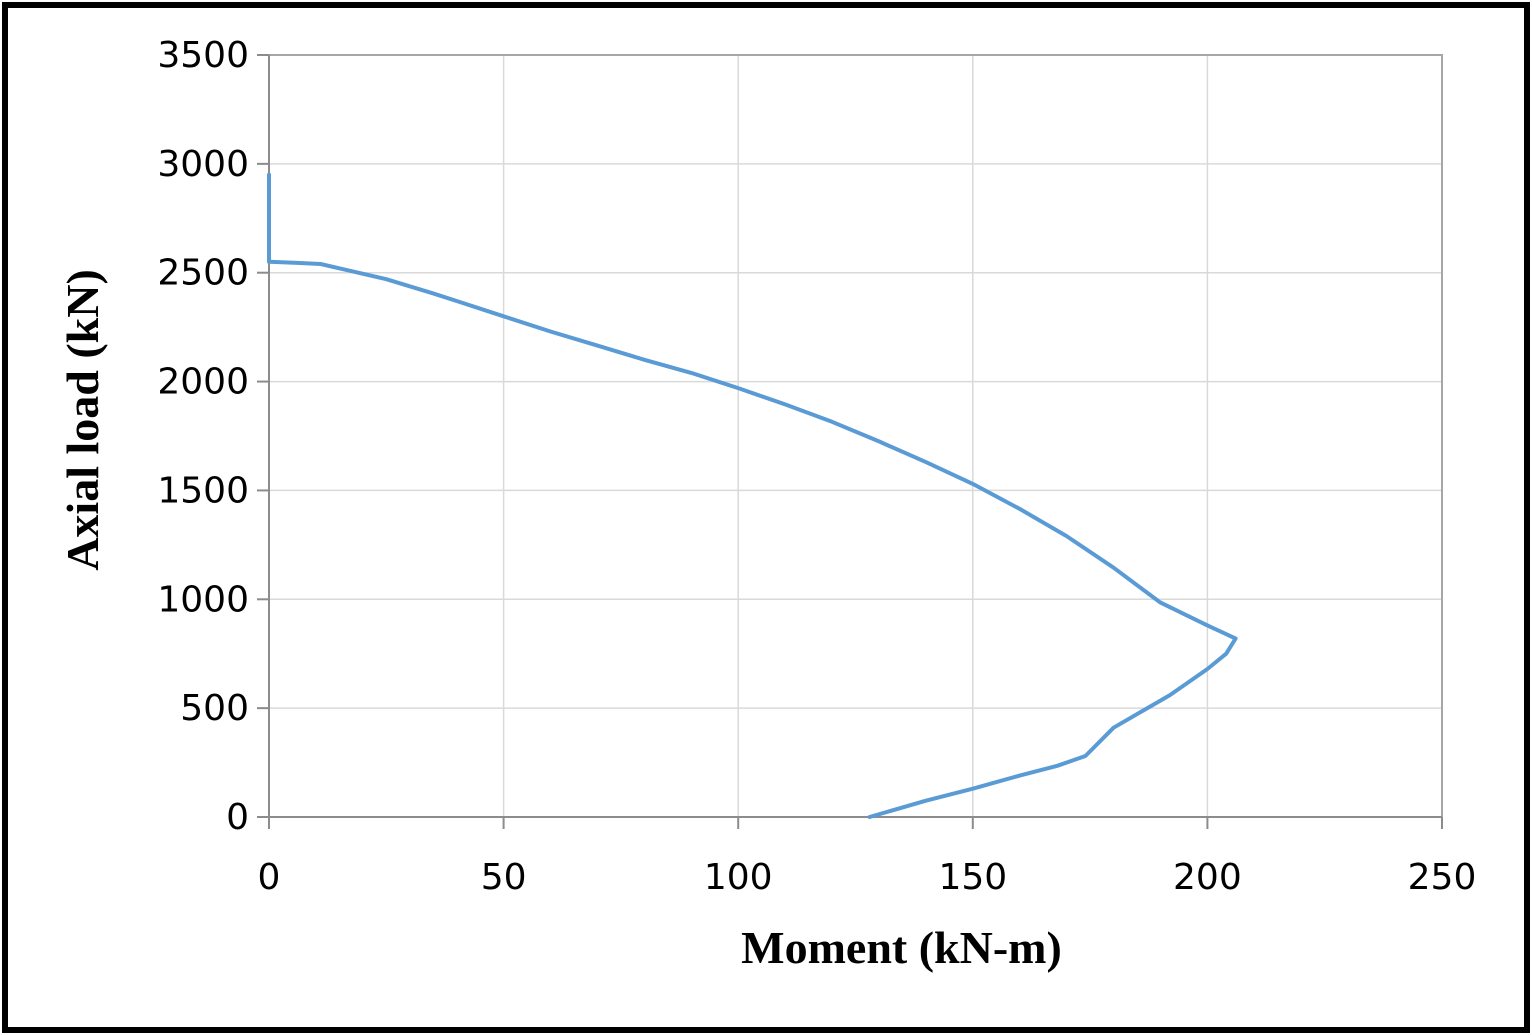 The image size is (1532, 1035). Describe the element at coordinates (1442, 877) in the screenshot. I see `x-tick-label: 250` at that location.